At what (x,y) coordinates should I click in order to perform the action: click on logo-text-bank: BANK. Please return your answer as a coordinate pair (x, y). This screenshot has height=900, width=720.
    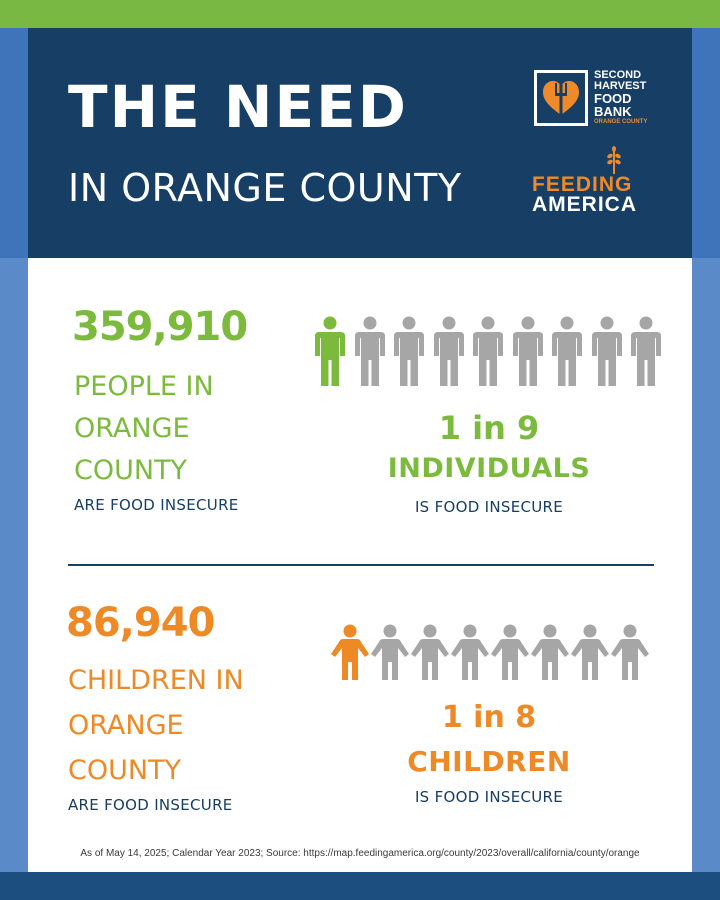
    Looking at the image, I should click on (613, 111).